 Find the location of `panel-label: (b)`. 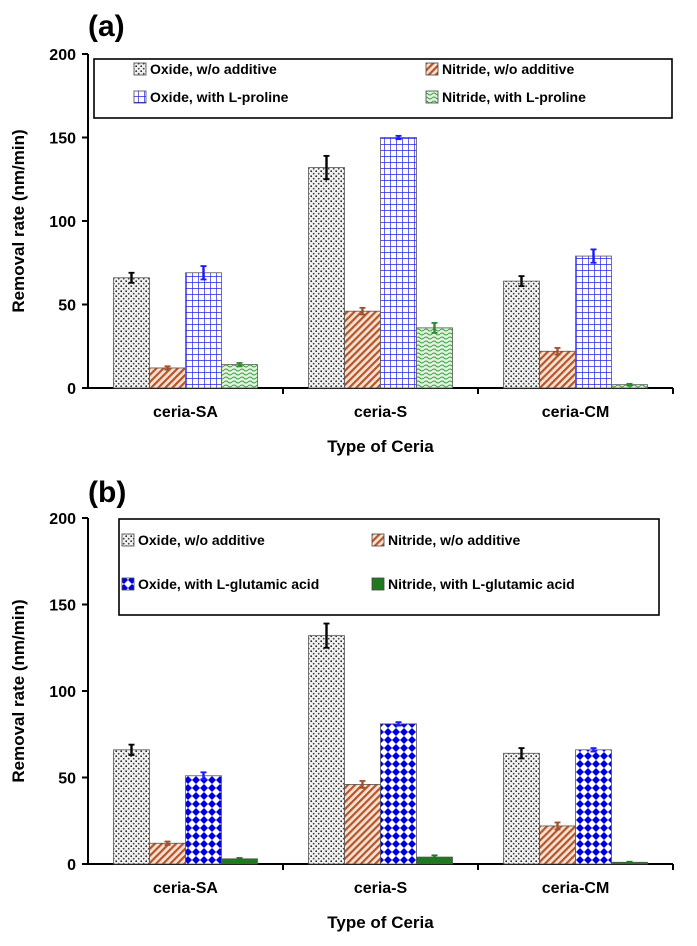

panel-label: (b) is located at coordinates (107, 492).